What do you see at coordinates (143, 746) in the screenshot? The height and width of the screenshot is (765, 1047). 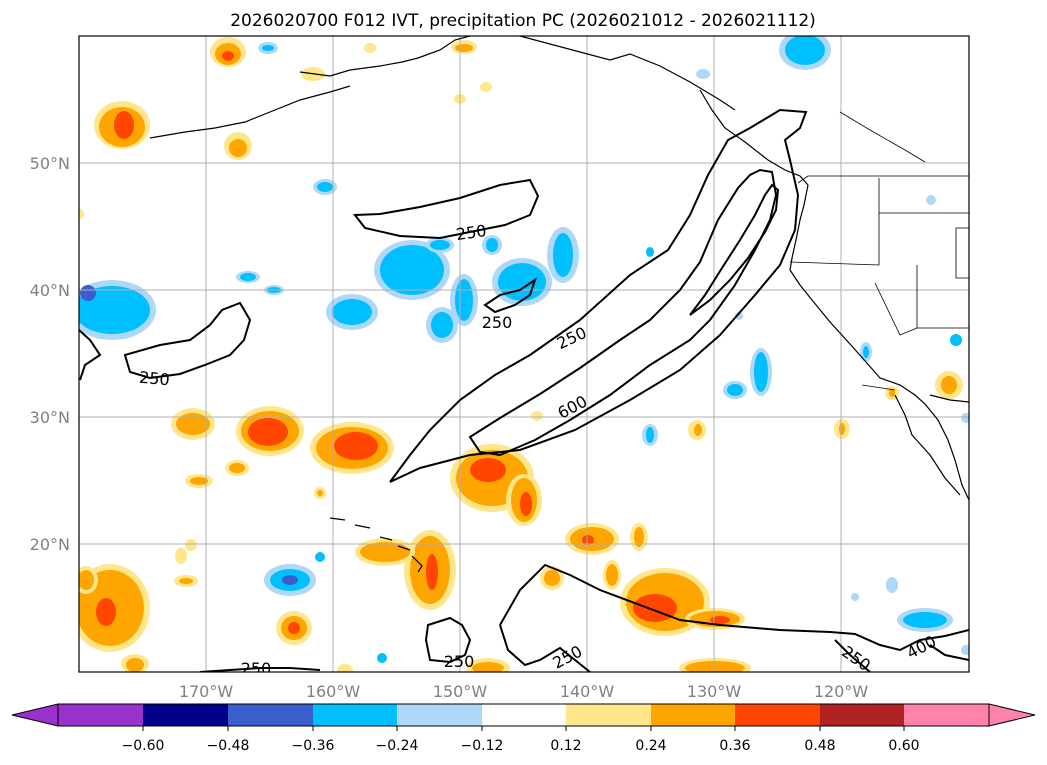 I see `colorbar-tick-label: −0.60` at bounding box center [143, 746].